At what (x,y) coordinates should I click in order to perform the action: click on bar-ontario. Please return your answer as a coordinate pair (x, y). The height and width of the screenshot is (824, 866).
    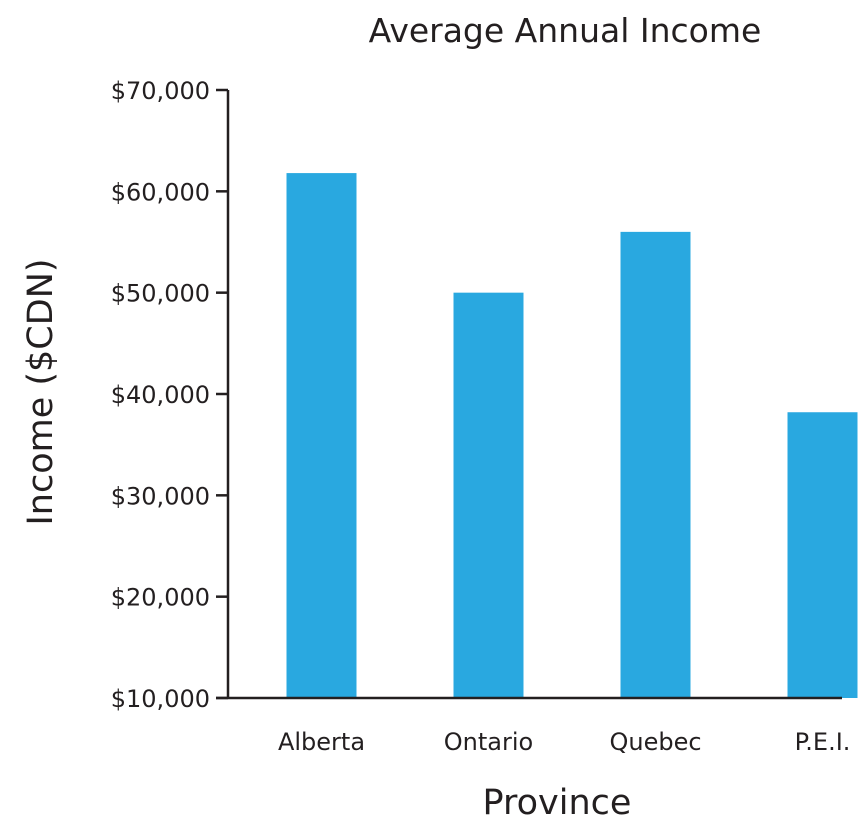
    Looking at the image, I should click on (488, 495).